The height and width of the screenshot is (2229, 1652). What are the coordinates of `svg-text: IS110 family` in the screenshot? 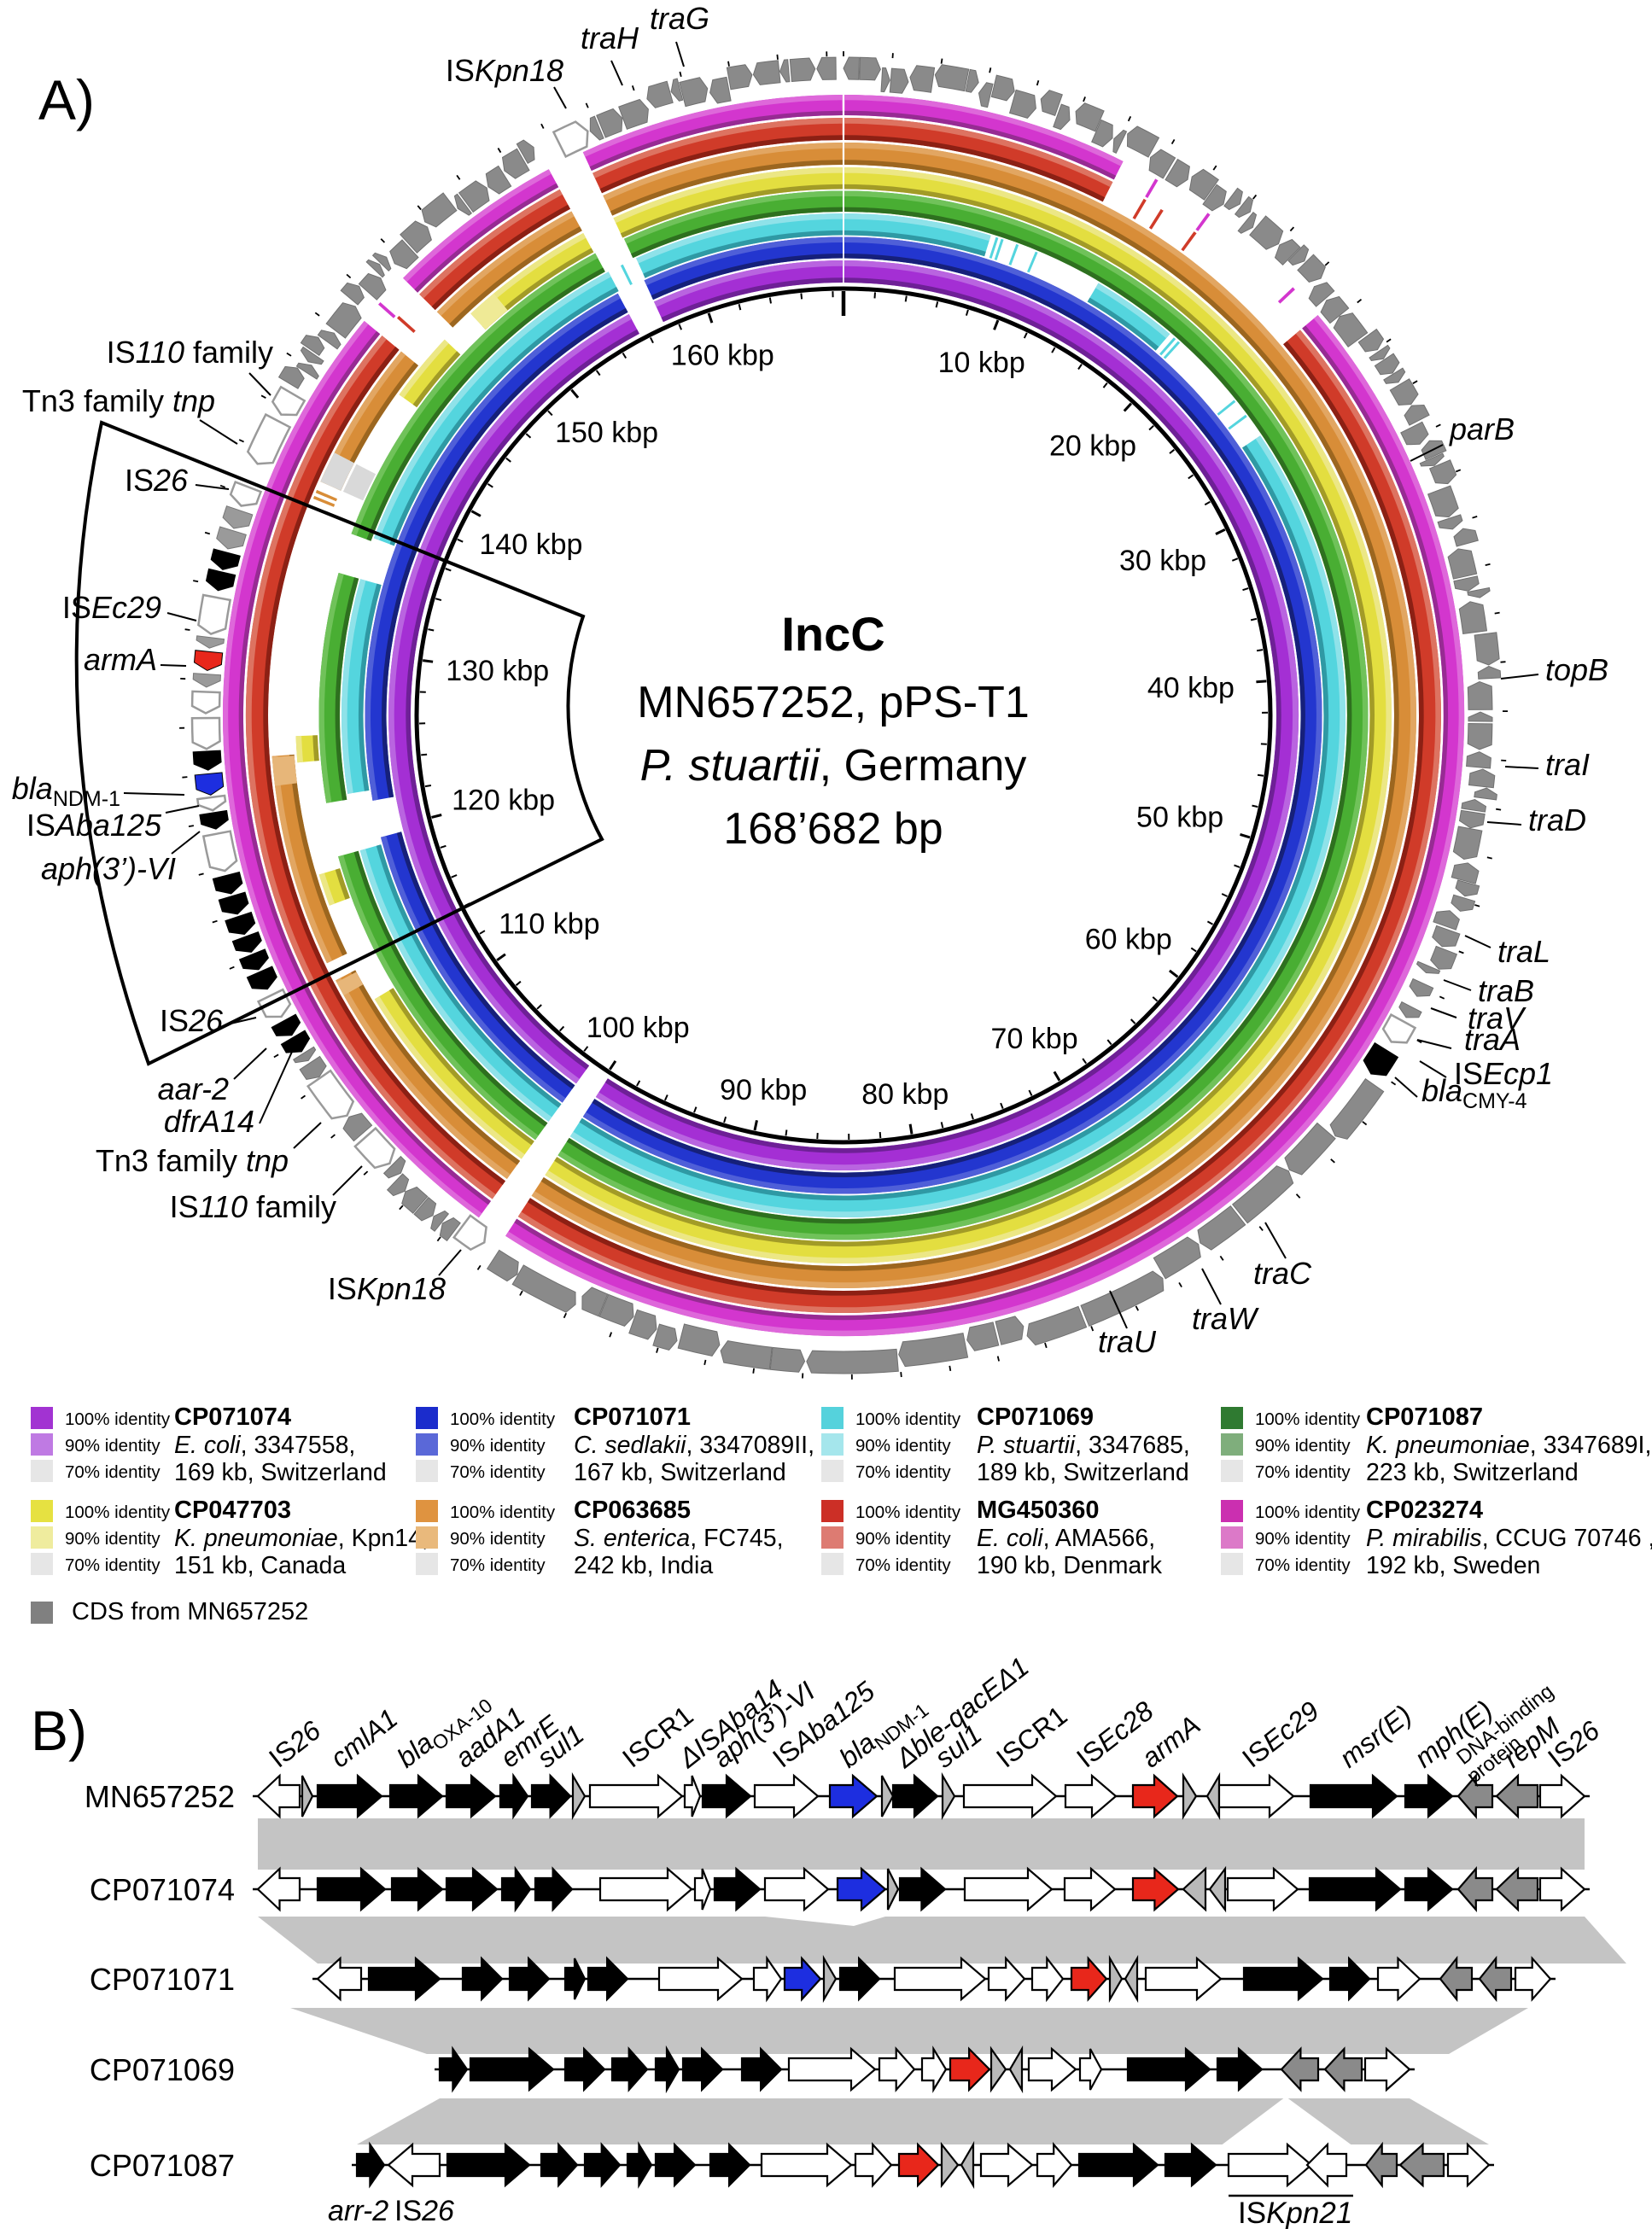 It's located at (190, 352).